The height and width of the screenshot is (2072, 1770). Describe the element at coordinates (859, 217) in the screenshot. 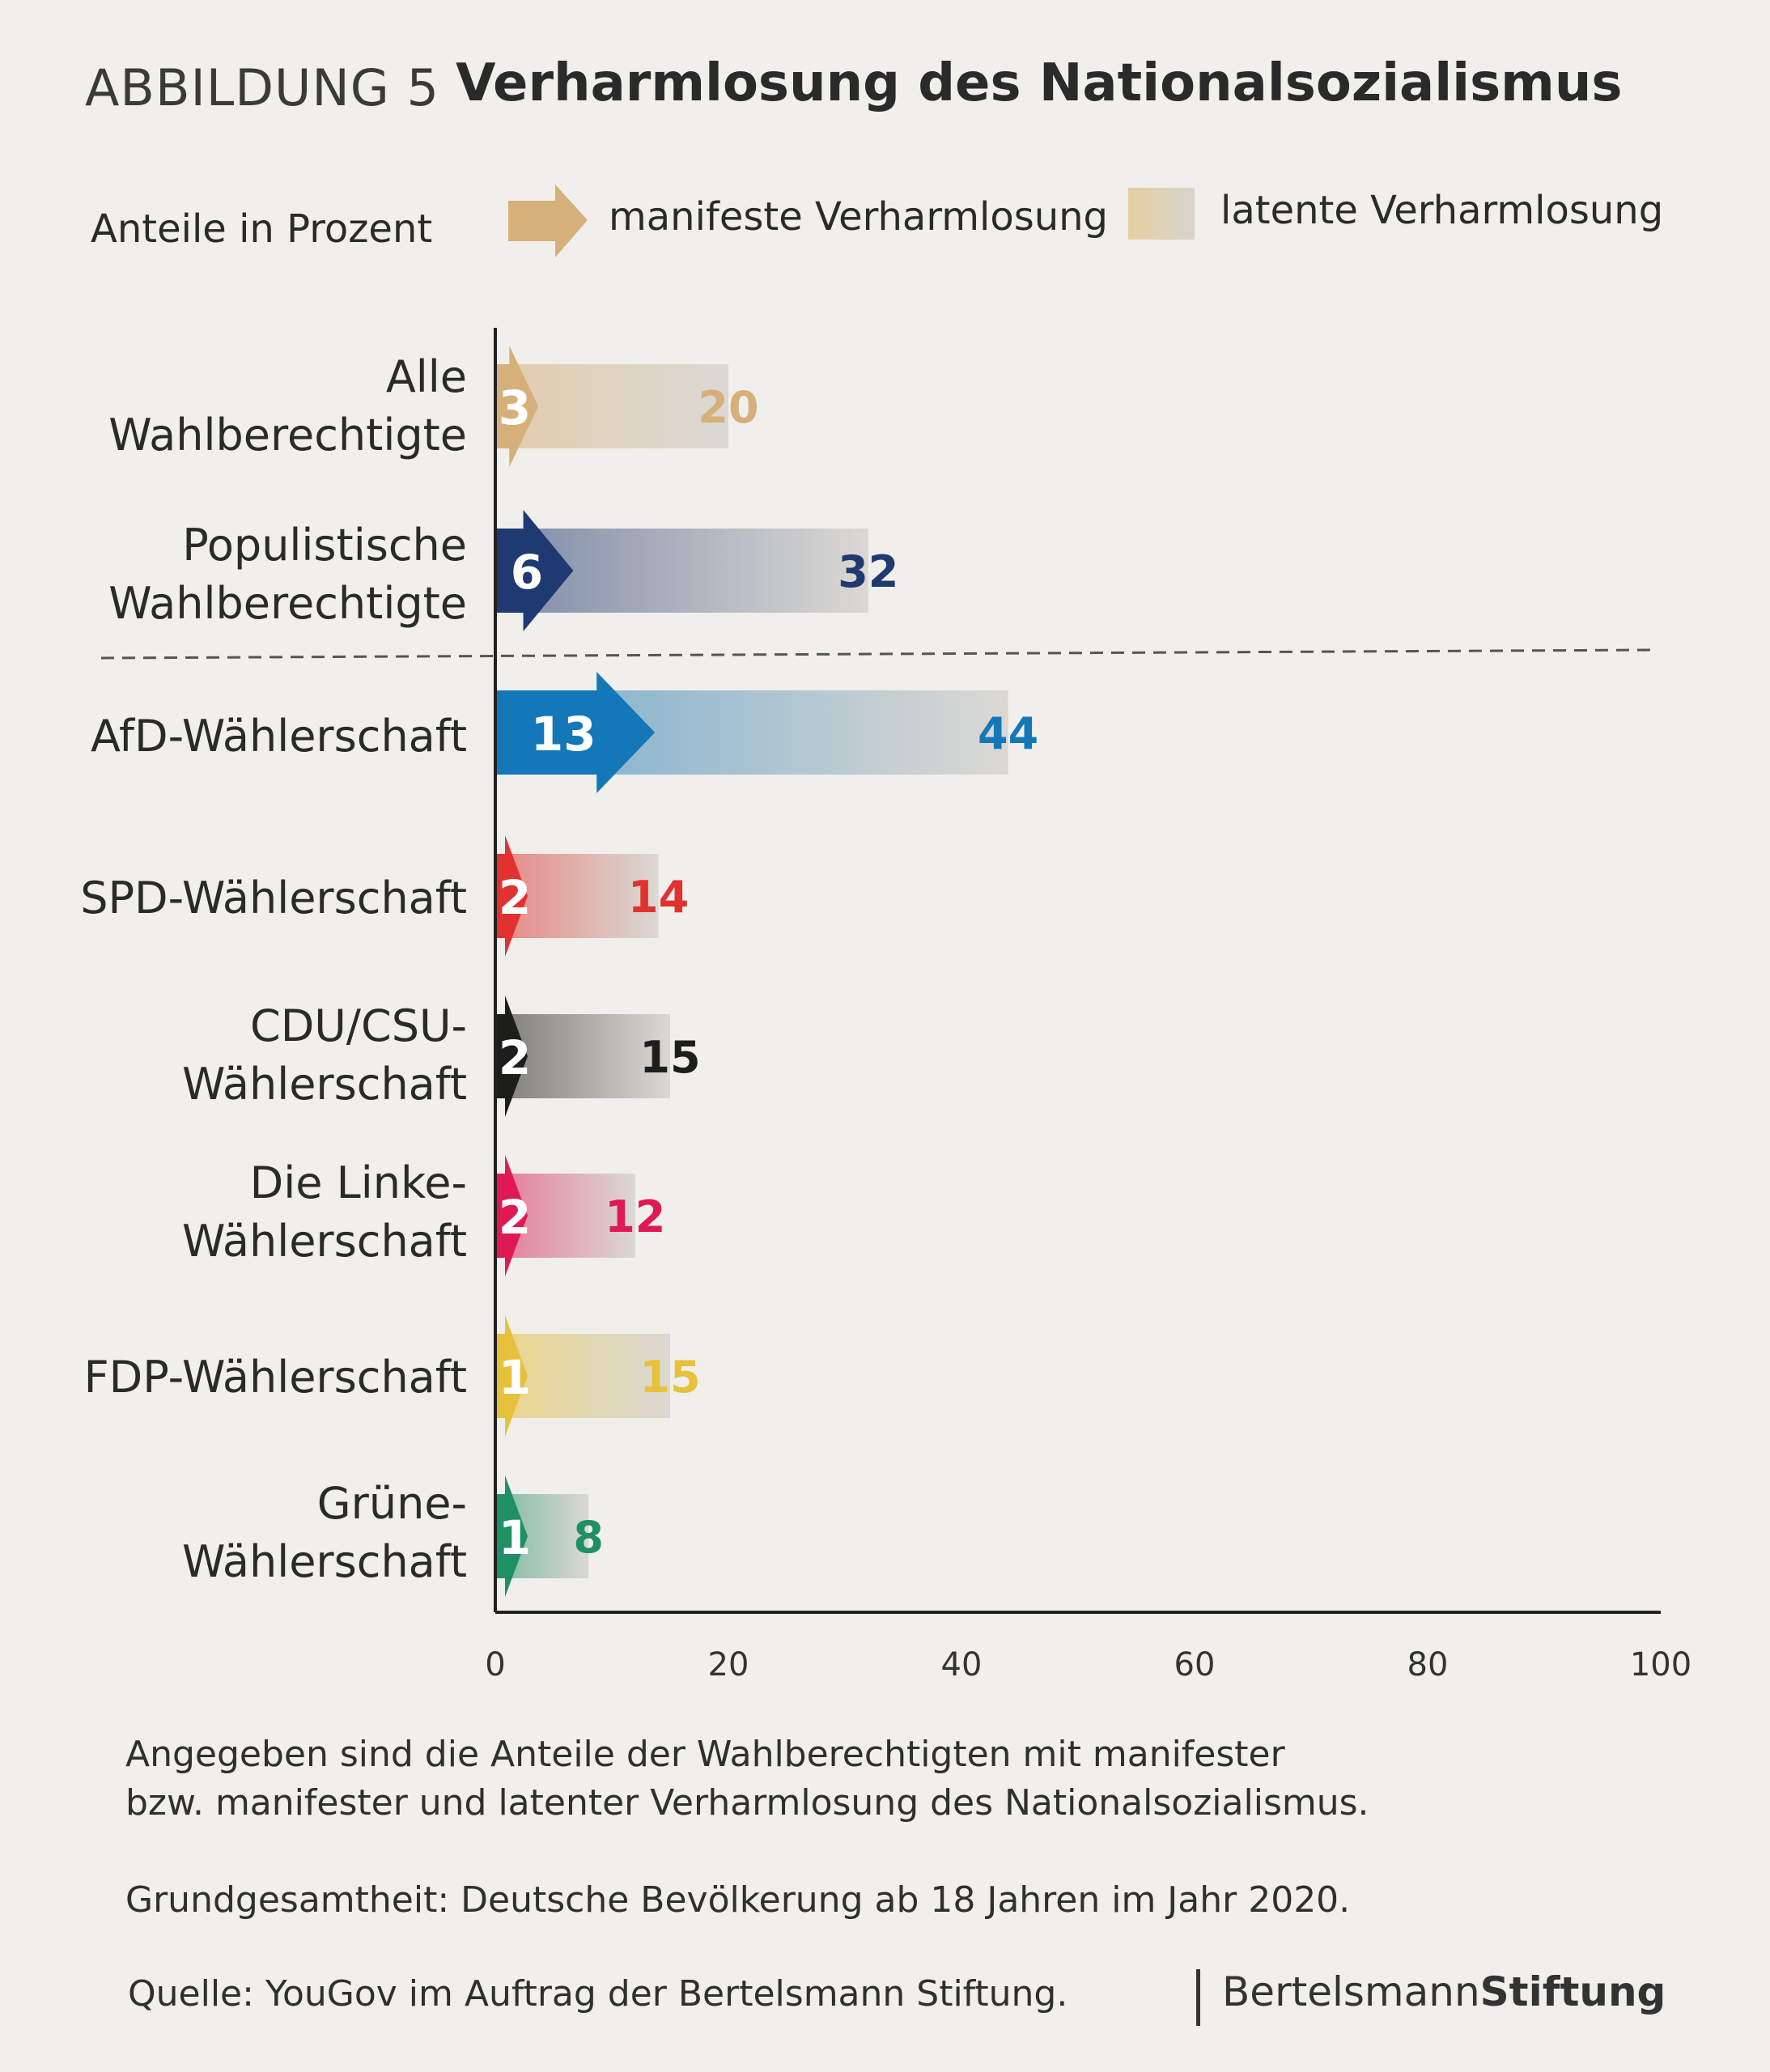

I see `legend-manifest-label: manifeste Verharmlosung` at that location.